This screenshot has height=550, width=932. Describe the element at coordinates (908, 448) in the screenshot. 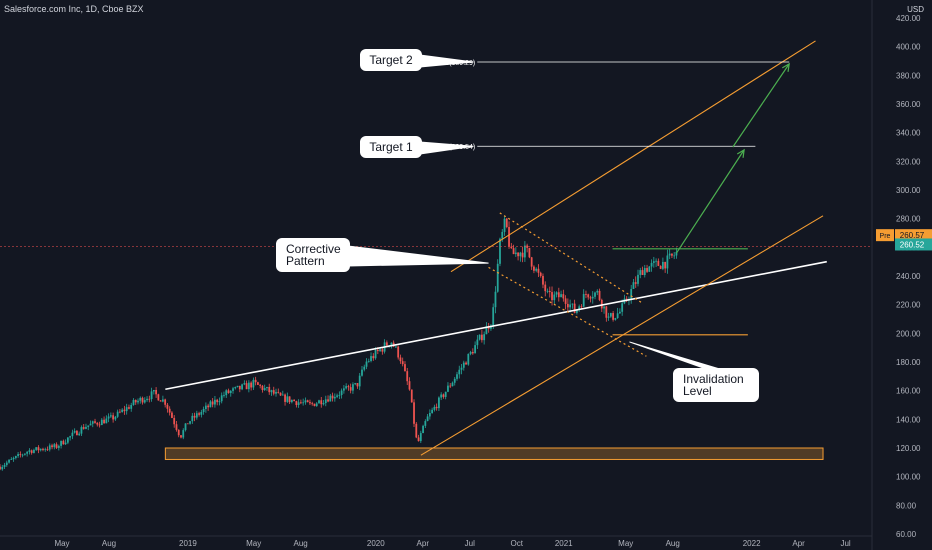

I see `y-tick-label: 120.00` at that location.